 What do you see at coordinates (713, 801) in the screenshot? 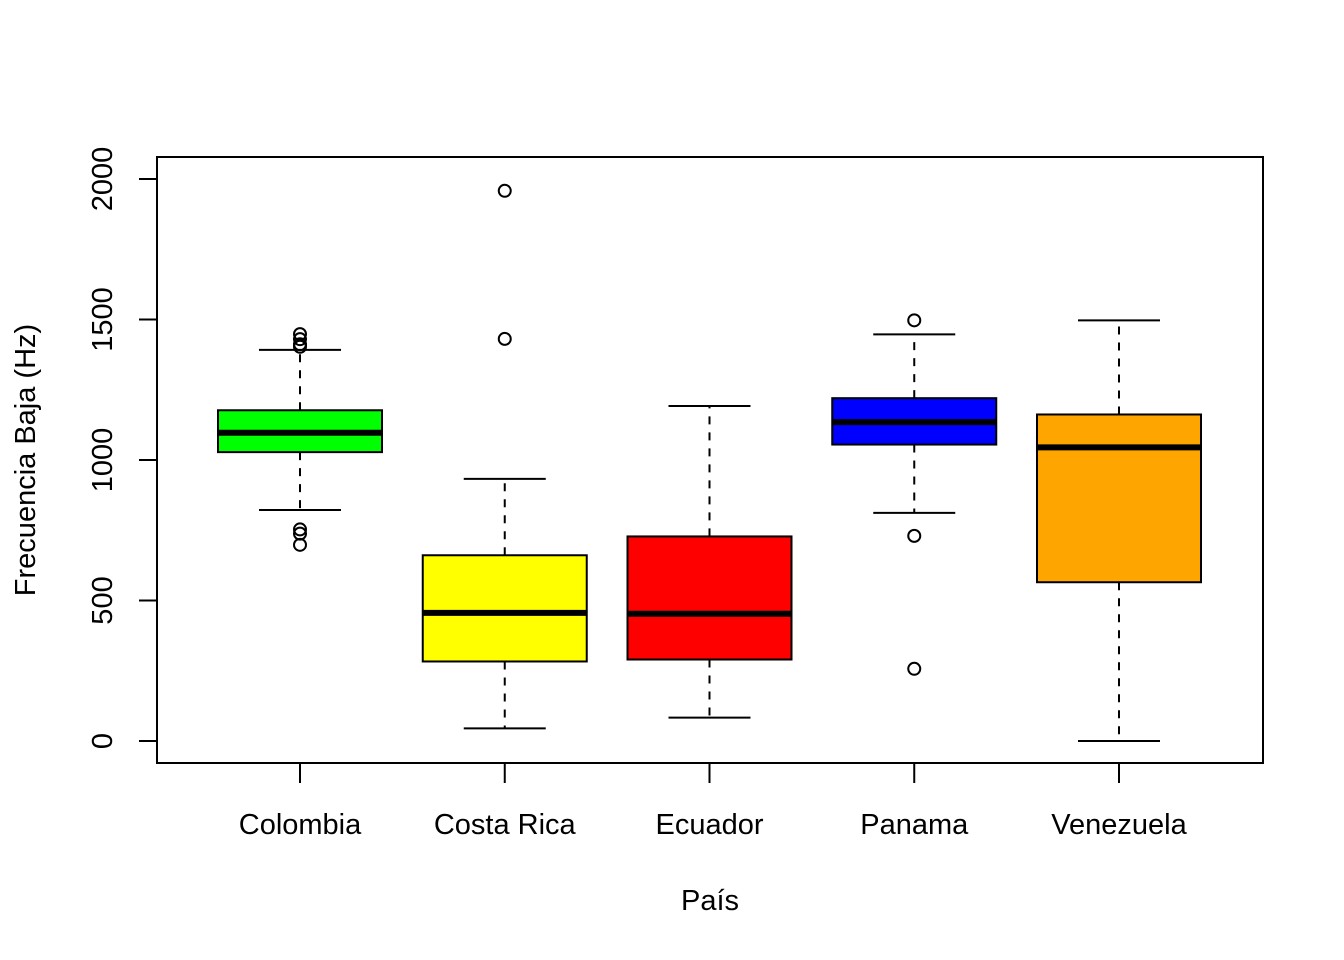
I see `x-axis: Colombia Costa Rica Ecuador Panama Venezuela` at bounding box center [713, 801].